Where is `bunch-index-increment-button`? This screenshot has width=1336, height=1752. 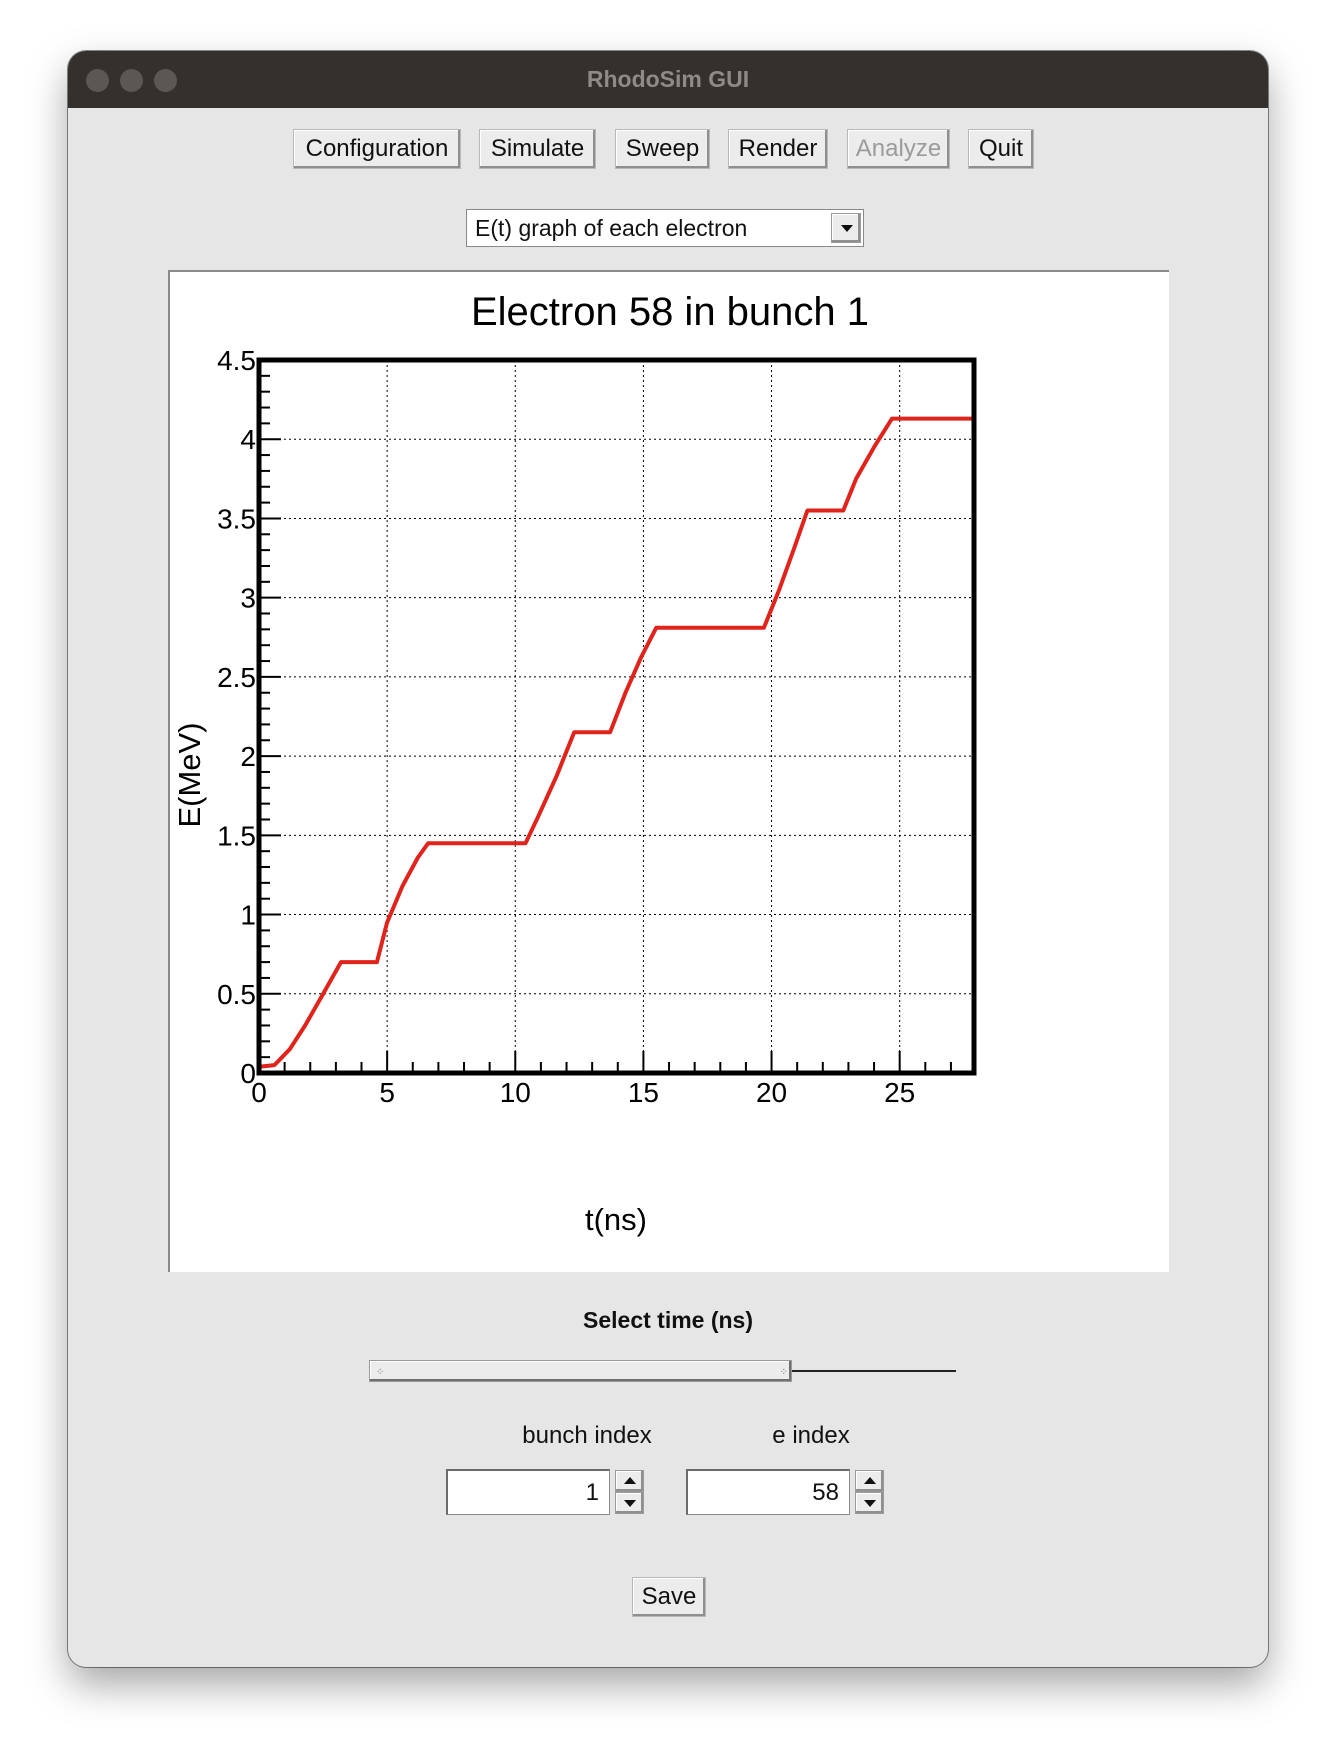 bunch-index-increment-button is located at coordinates (629, 1481).